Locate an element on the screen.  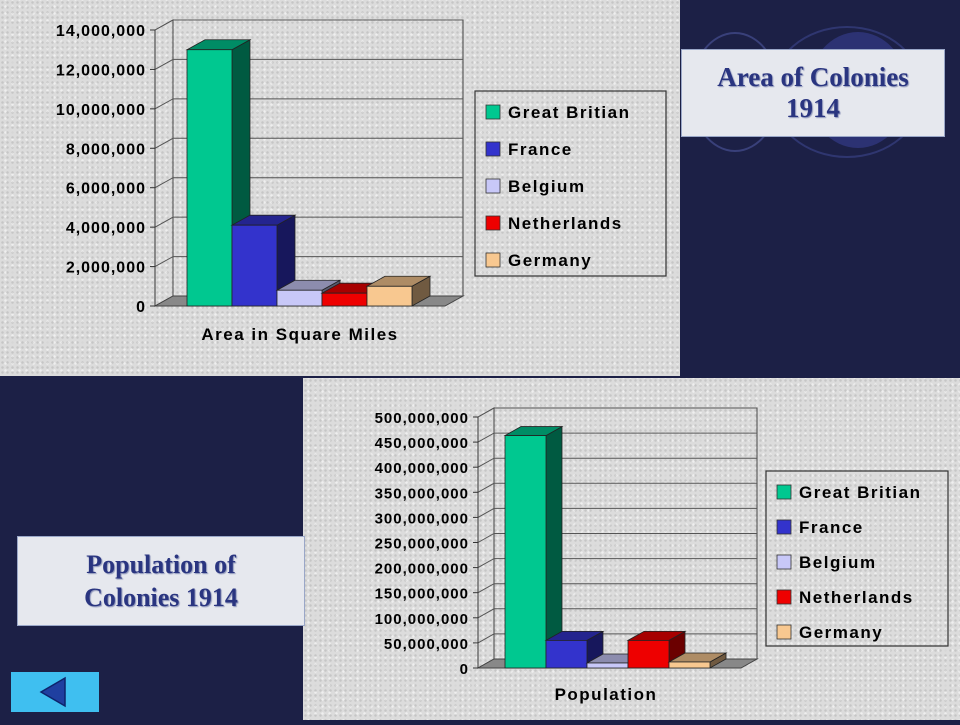
y-tick-label: 350,000,000 is located at coordinates (422, 493).